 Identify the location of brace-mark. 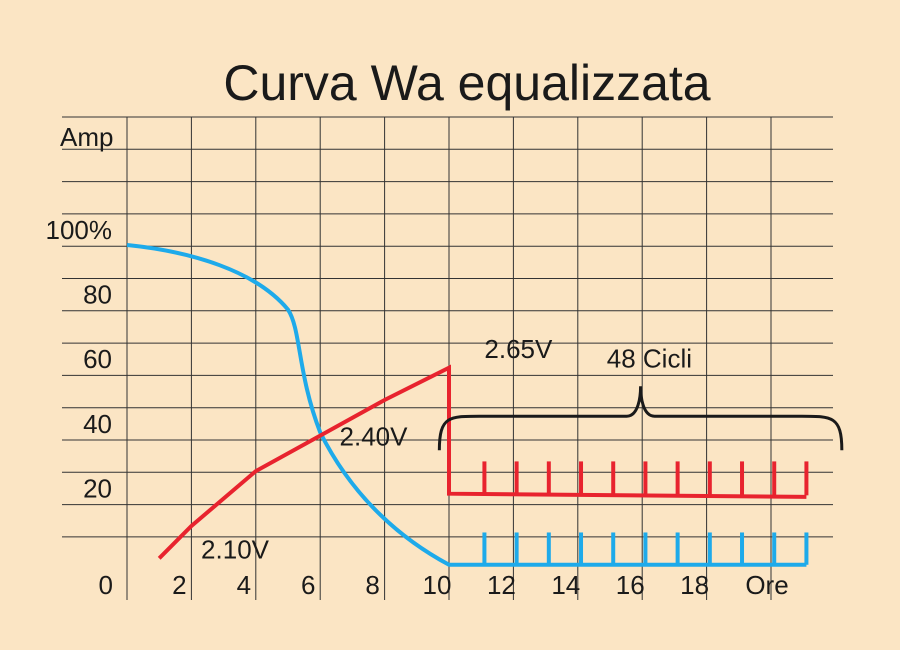
(640, 418).